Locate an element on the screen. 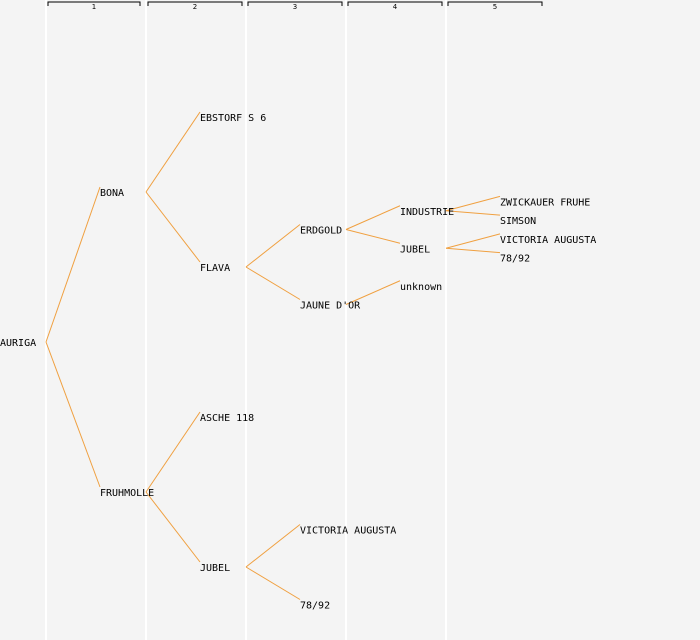 This screenshot has height=640, width=700. generation-number: 1 is located at coordinates (94, 7).